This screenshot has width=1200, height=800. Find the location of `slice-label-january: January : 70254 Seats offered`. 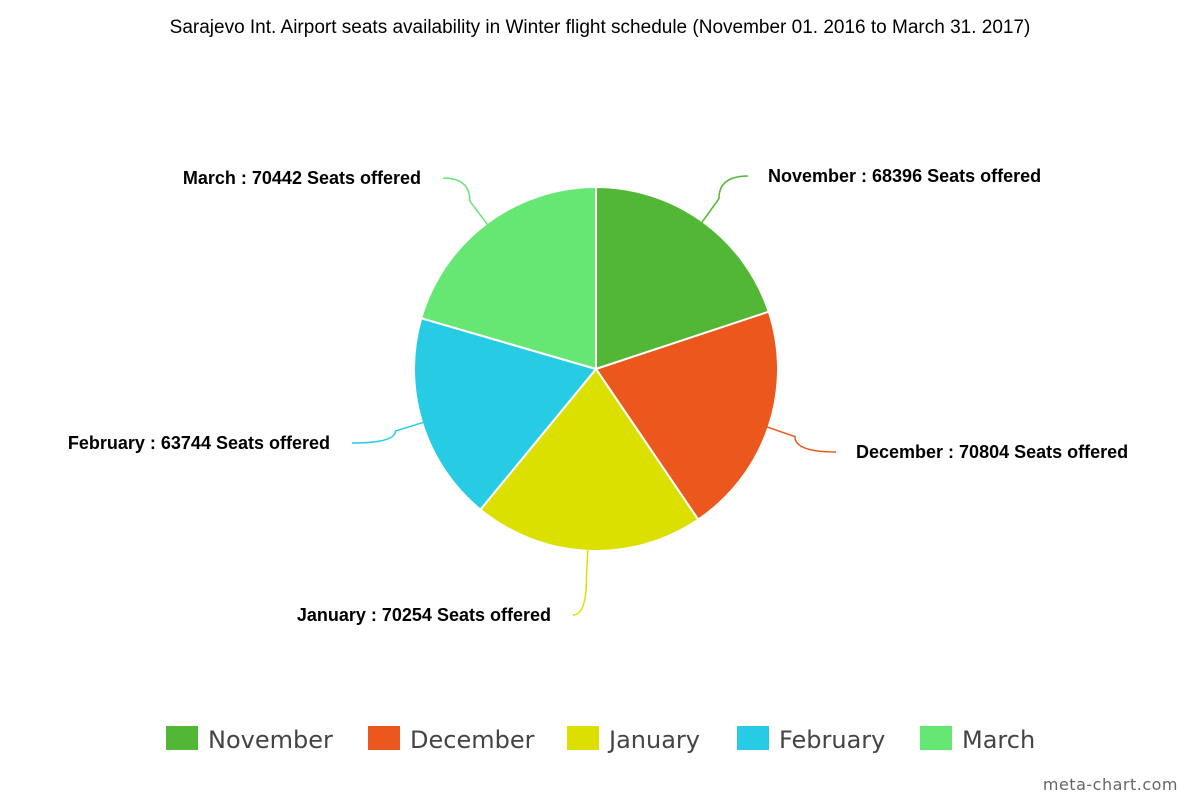

slice-label-january: January : 70254 Seats offered is located at coordinates (424, 615).